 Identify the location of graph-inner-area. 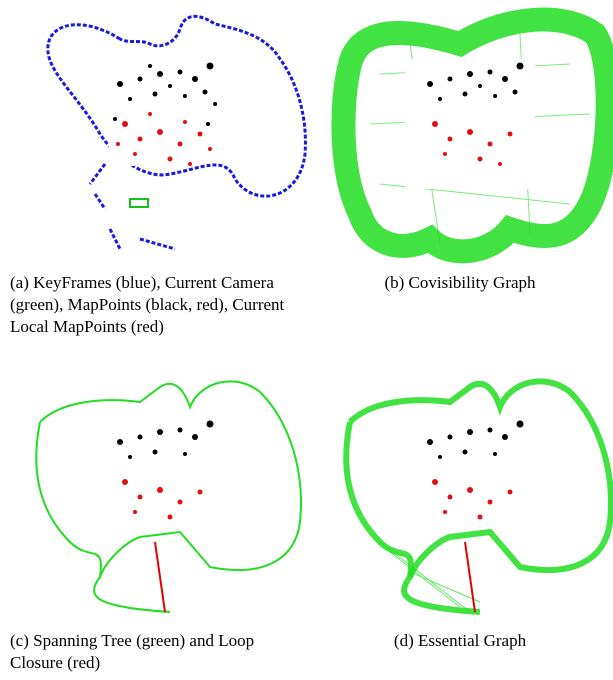
(470, 124).